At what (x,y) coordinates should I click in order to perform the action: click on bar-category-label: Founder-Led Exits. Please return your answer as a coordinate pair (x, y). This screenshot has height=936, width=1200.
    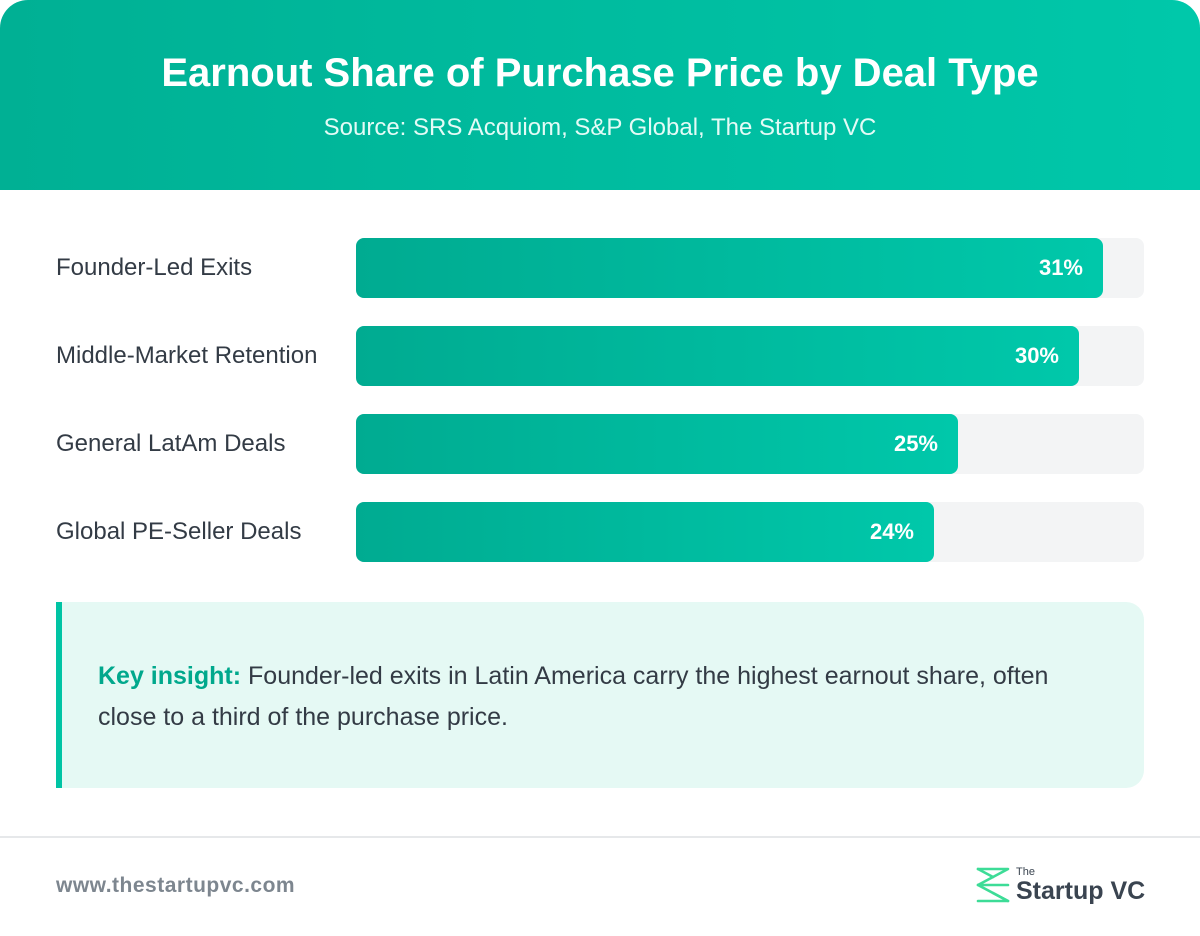
    Looking at the image, I should click on (154, 267).